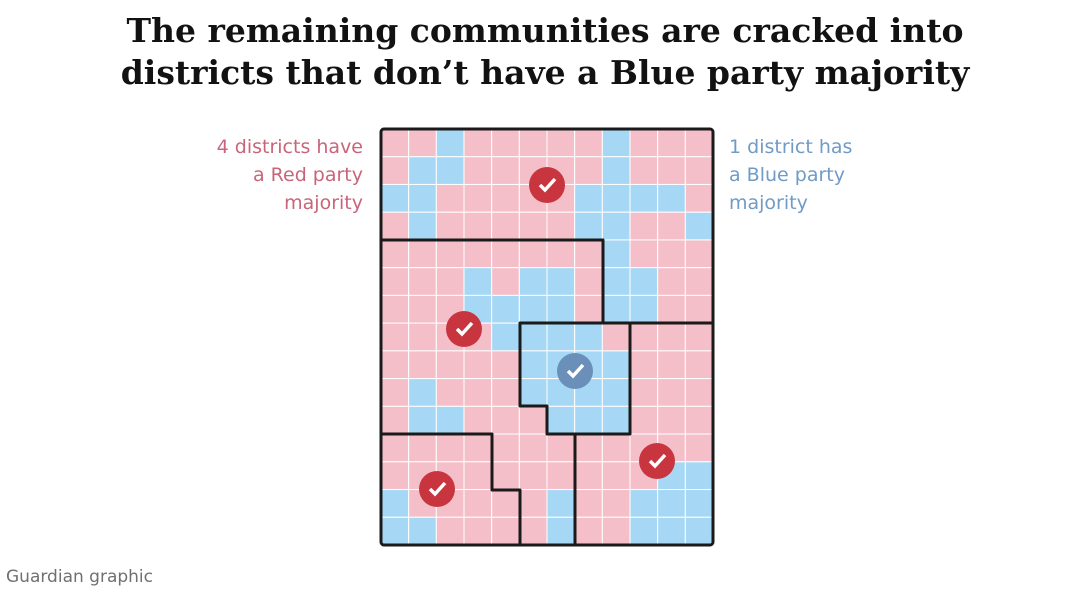  I want to click on checks, so click(547, 337).